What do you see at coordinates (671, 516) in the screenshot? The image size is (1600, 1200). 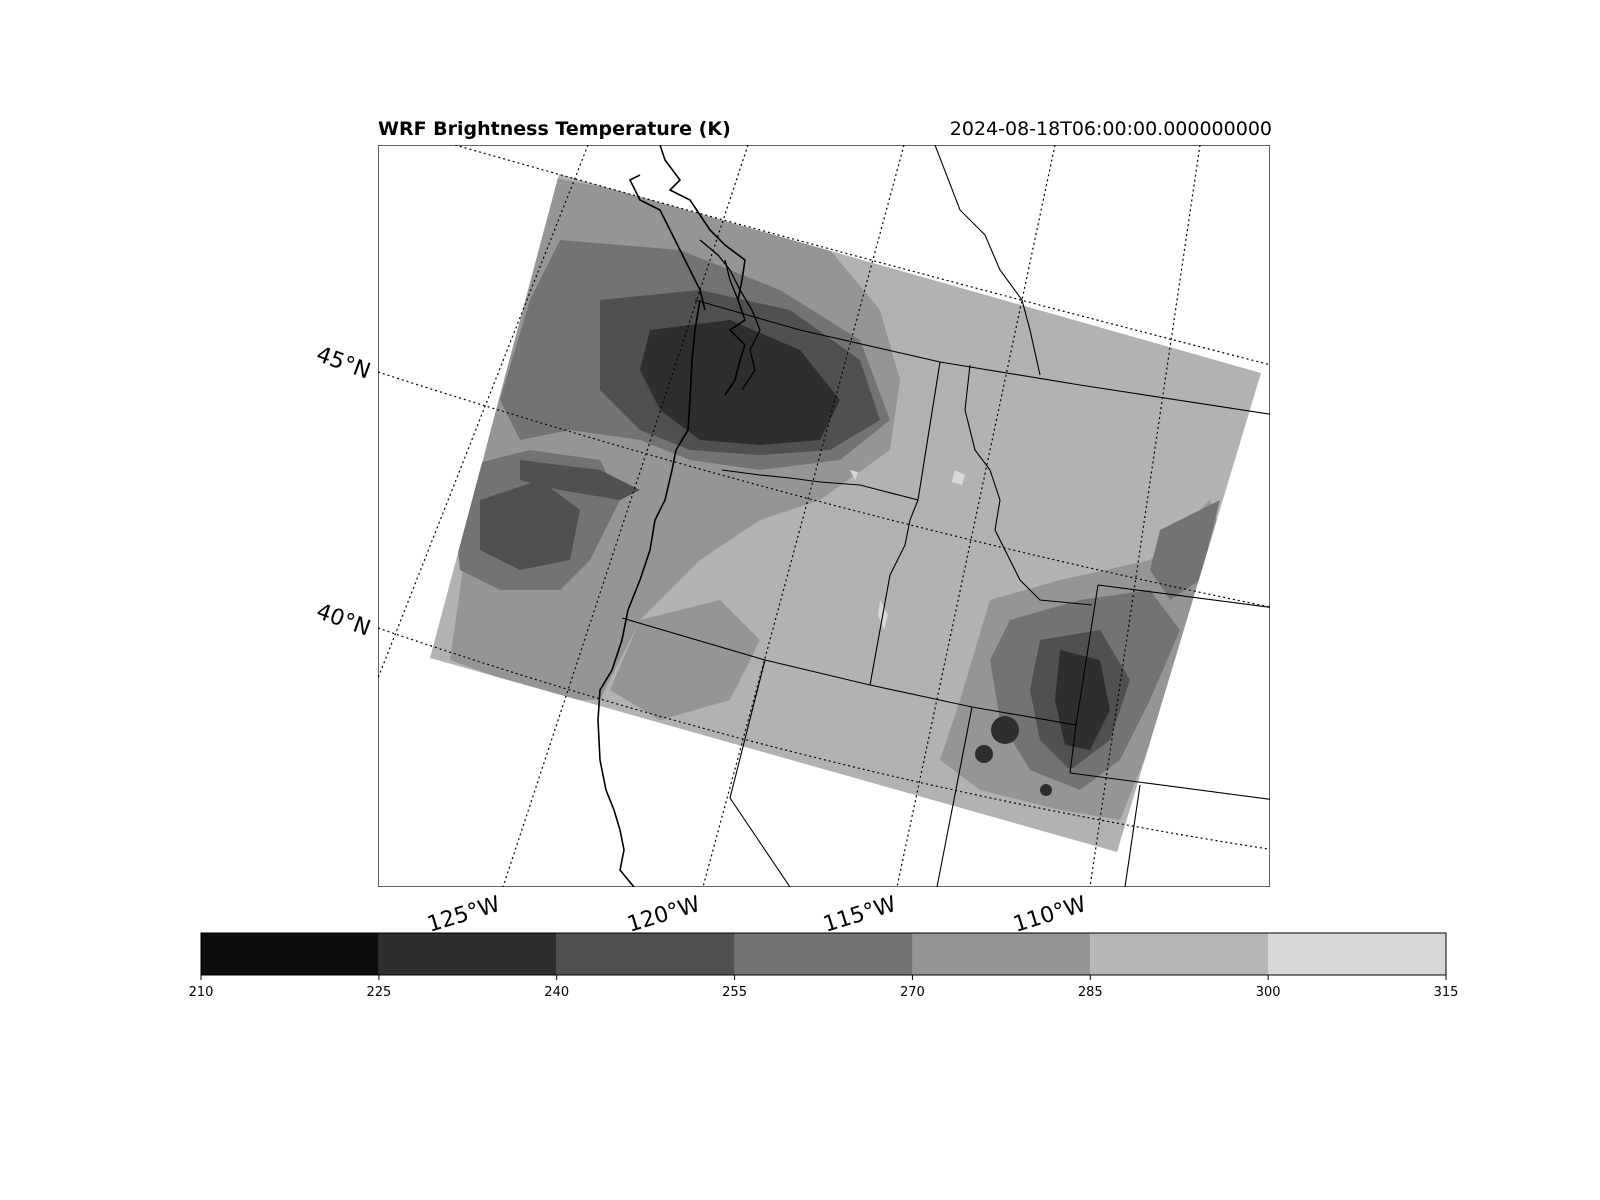 I see `coastline` at bounding box center [671, 516].